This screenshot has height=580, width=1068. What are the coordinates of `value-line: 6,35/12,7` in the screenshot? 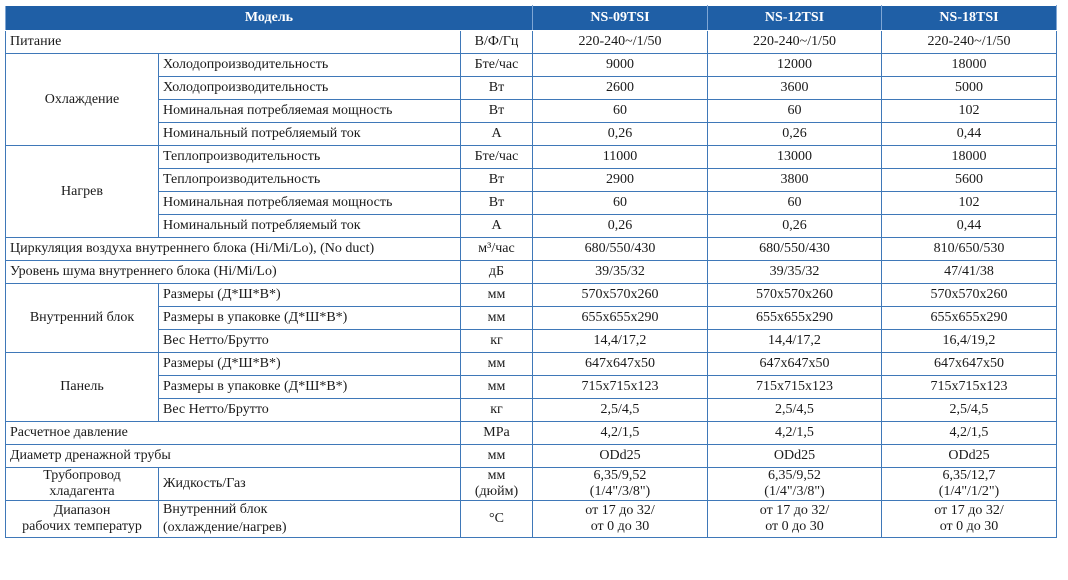 It's located at (969, 476).